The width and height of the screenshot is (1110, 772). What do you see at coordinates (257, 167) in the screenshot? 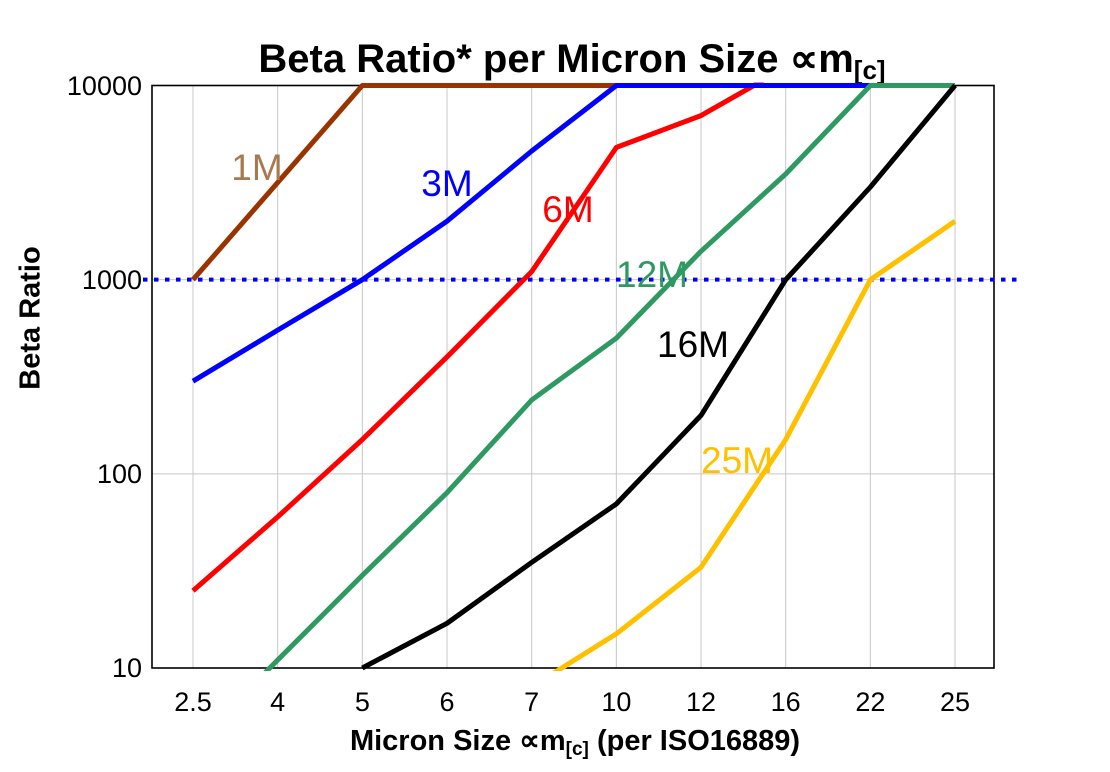
I see `series-label-1M: 1M` at bounding box center [257, 167].